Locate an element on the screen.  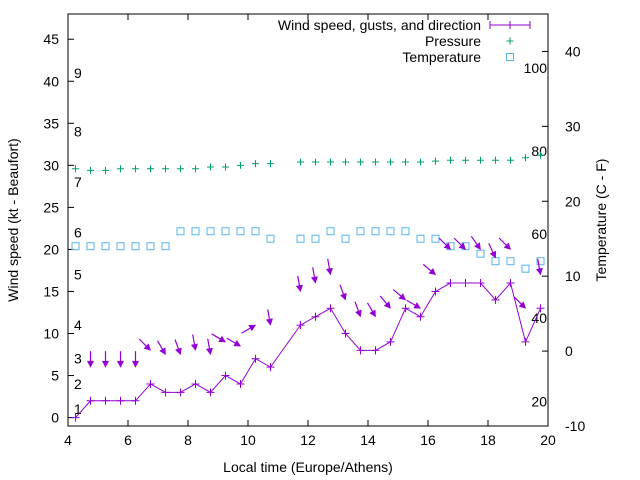
fahrenheit-label-1: 40 is located at coordinates (539, 318).